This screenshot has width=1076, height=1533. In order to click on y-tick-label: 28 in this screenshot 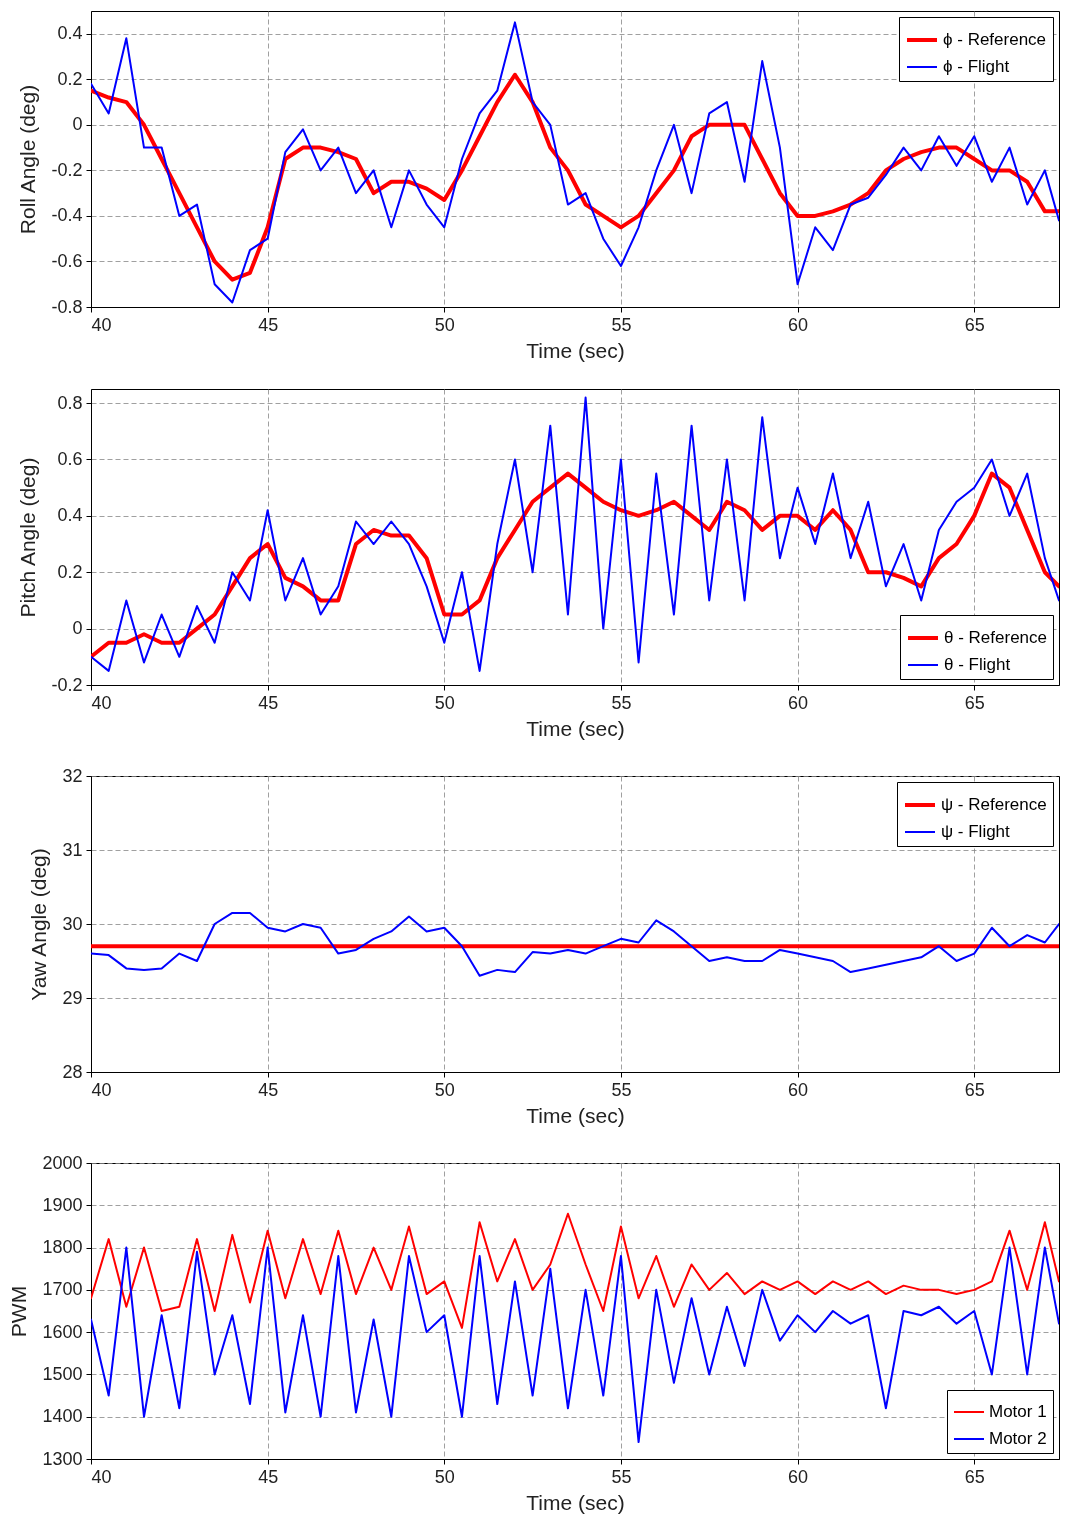, I will do `click(72, 1071)`.